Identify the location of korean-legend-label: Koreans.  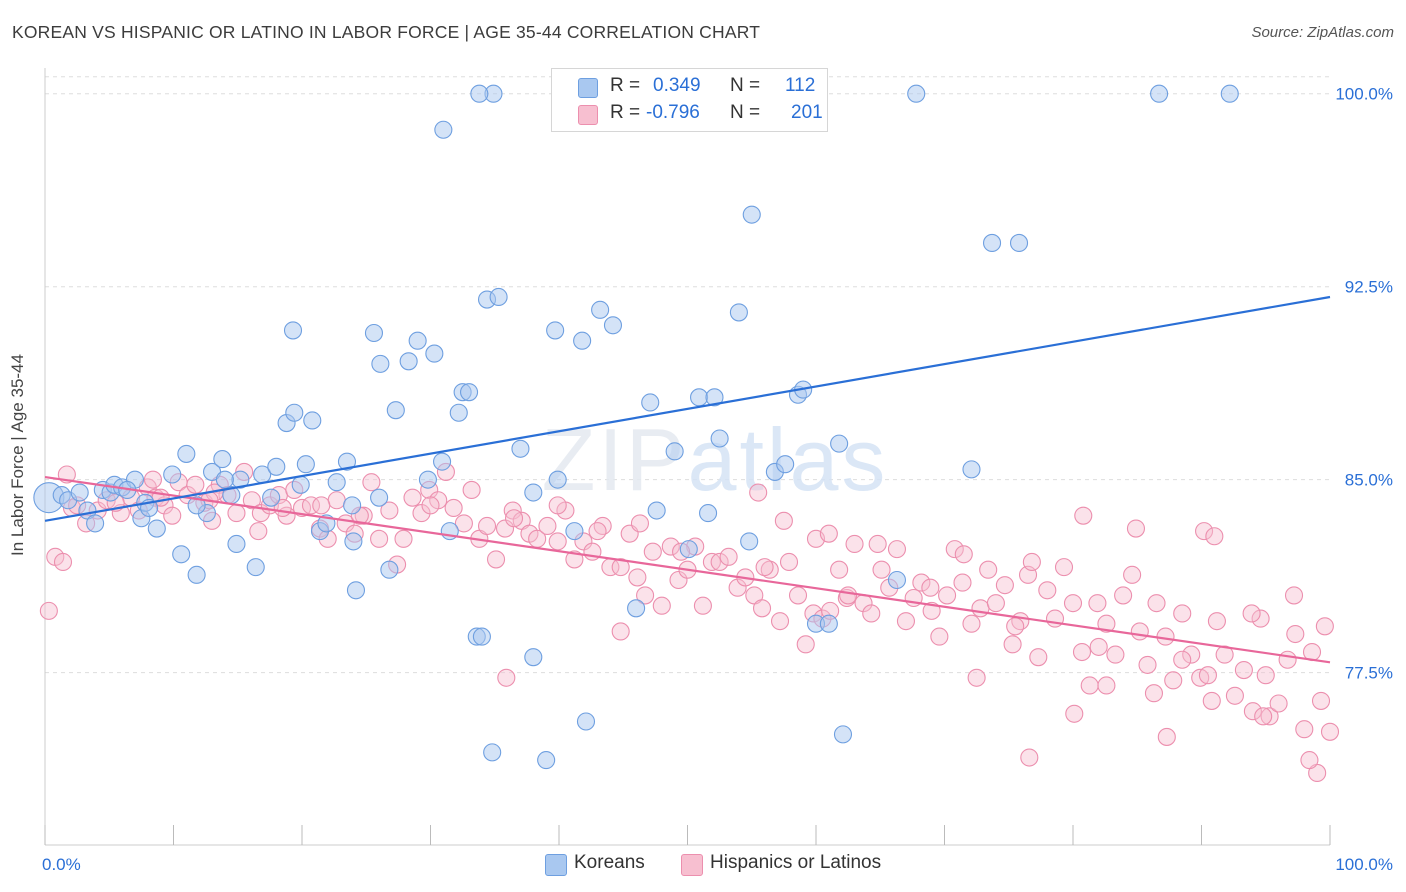
(609, 862).